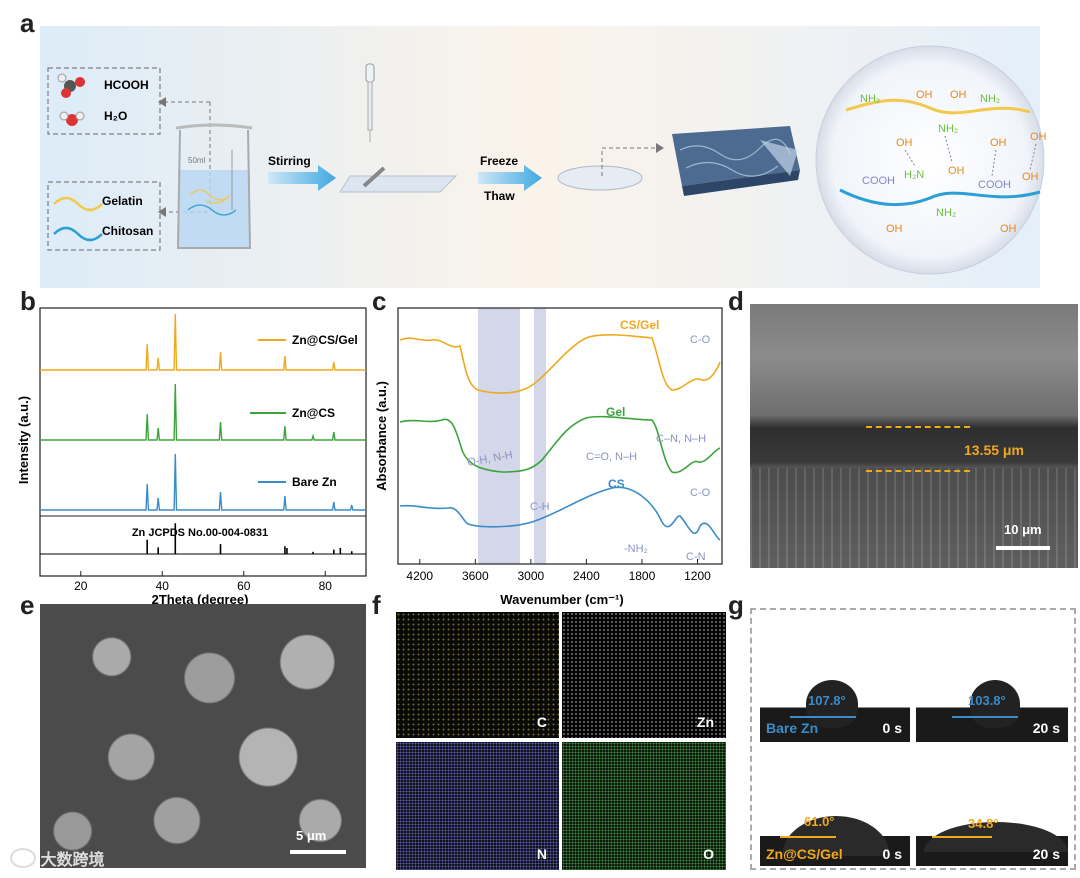 This screenshot has width=1080, height=878. I want to click on panel-letter-a: a, so click(27, 23).